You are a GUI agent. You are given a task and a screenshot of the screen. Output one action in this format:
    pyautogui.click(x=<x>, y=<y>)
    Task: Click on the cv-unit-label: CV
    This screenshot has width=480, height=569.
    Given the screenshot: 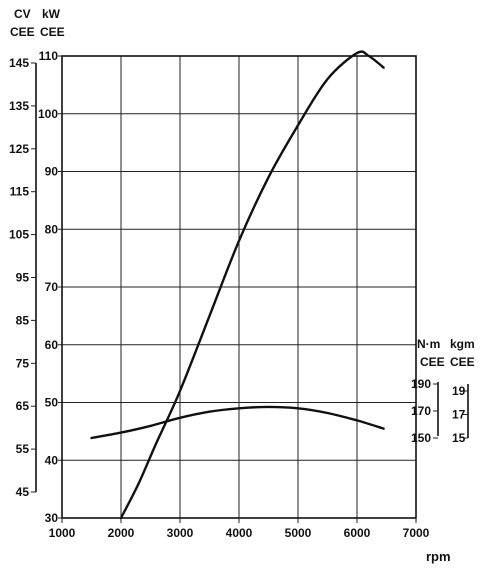 What is the action you would take?
    pyautogui.click(x=22, y=14)
    